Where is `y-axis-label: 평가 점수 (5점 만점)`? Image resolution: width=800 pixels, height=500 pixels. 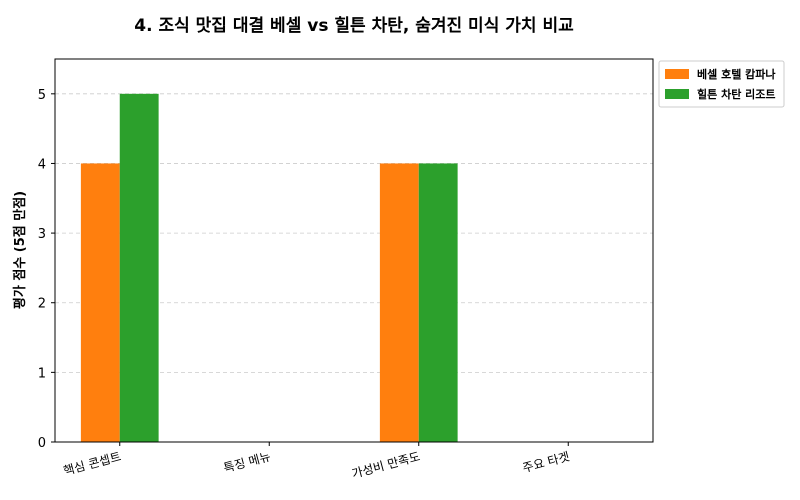
y-axis-label: 평가 점수 (5점 만점) is located at coordinates (20, 250).